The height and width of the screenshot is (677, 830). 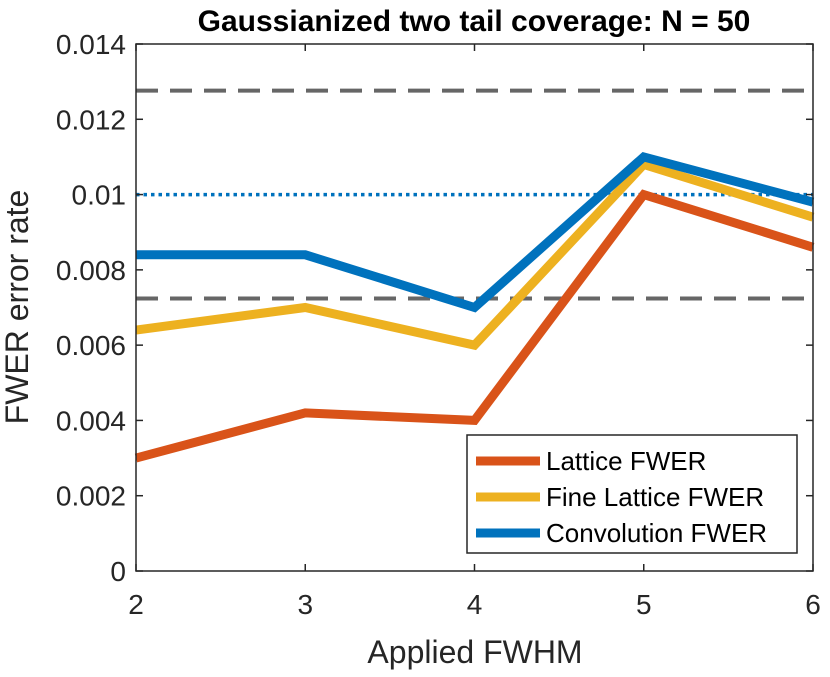 What do you see at coordinates (91, 270) in the screenshot?
I see `y-tick-label: 0.008` at bounding box center [91, 270].